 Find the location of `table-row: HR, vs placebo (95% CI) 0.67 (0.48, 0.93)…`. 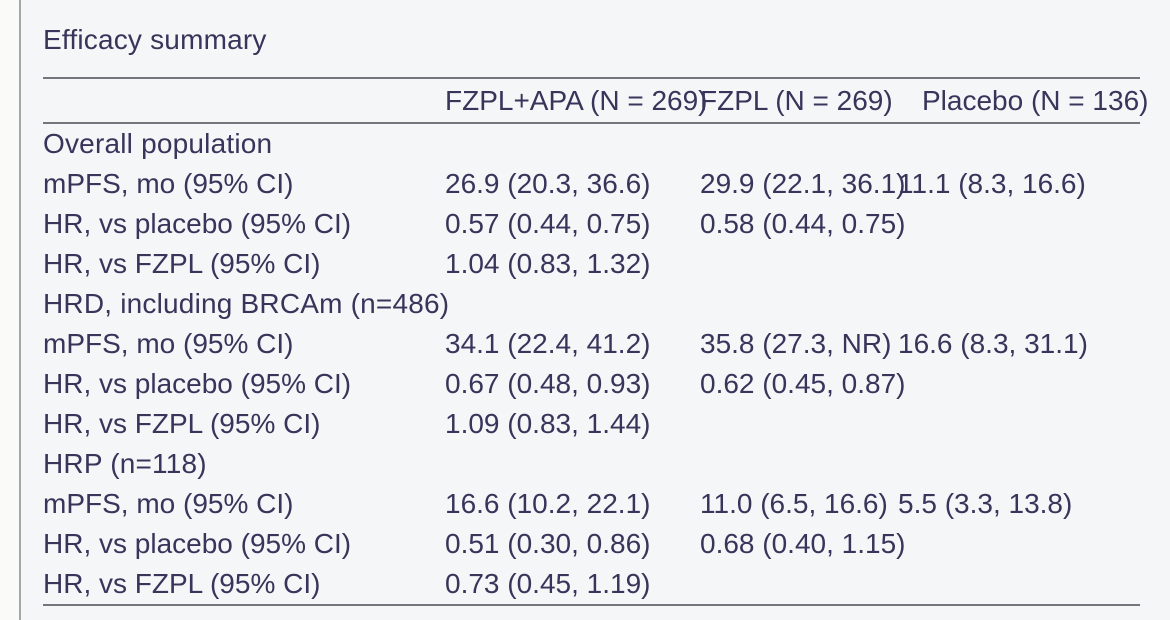

table-row: HR, vs placebo (95% CI) 0.67 (0.48, 0.93)… is located at coordinates (591, 384).